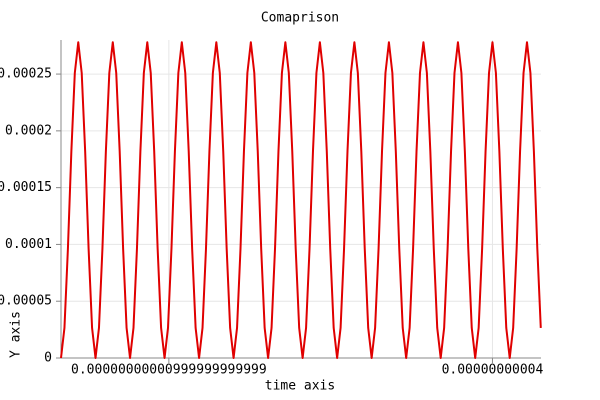  What do you see at coordinates (28, 130) in the screenshot?
I see `y-tick-label: 0.0002` at bounding box center [28, 130].